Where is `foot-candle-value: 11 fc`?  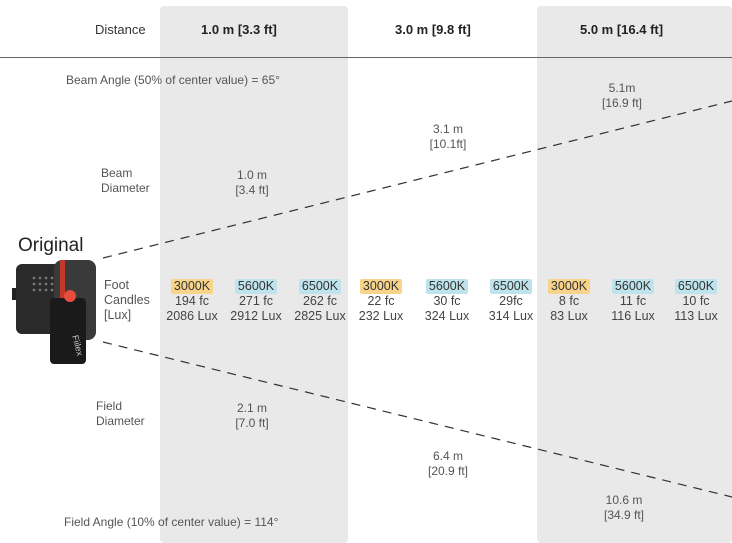
foot-candle-value: 11 fc is located at coordinates (633, 301).